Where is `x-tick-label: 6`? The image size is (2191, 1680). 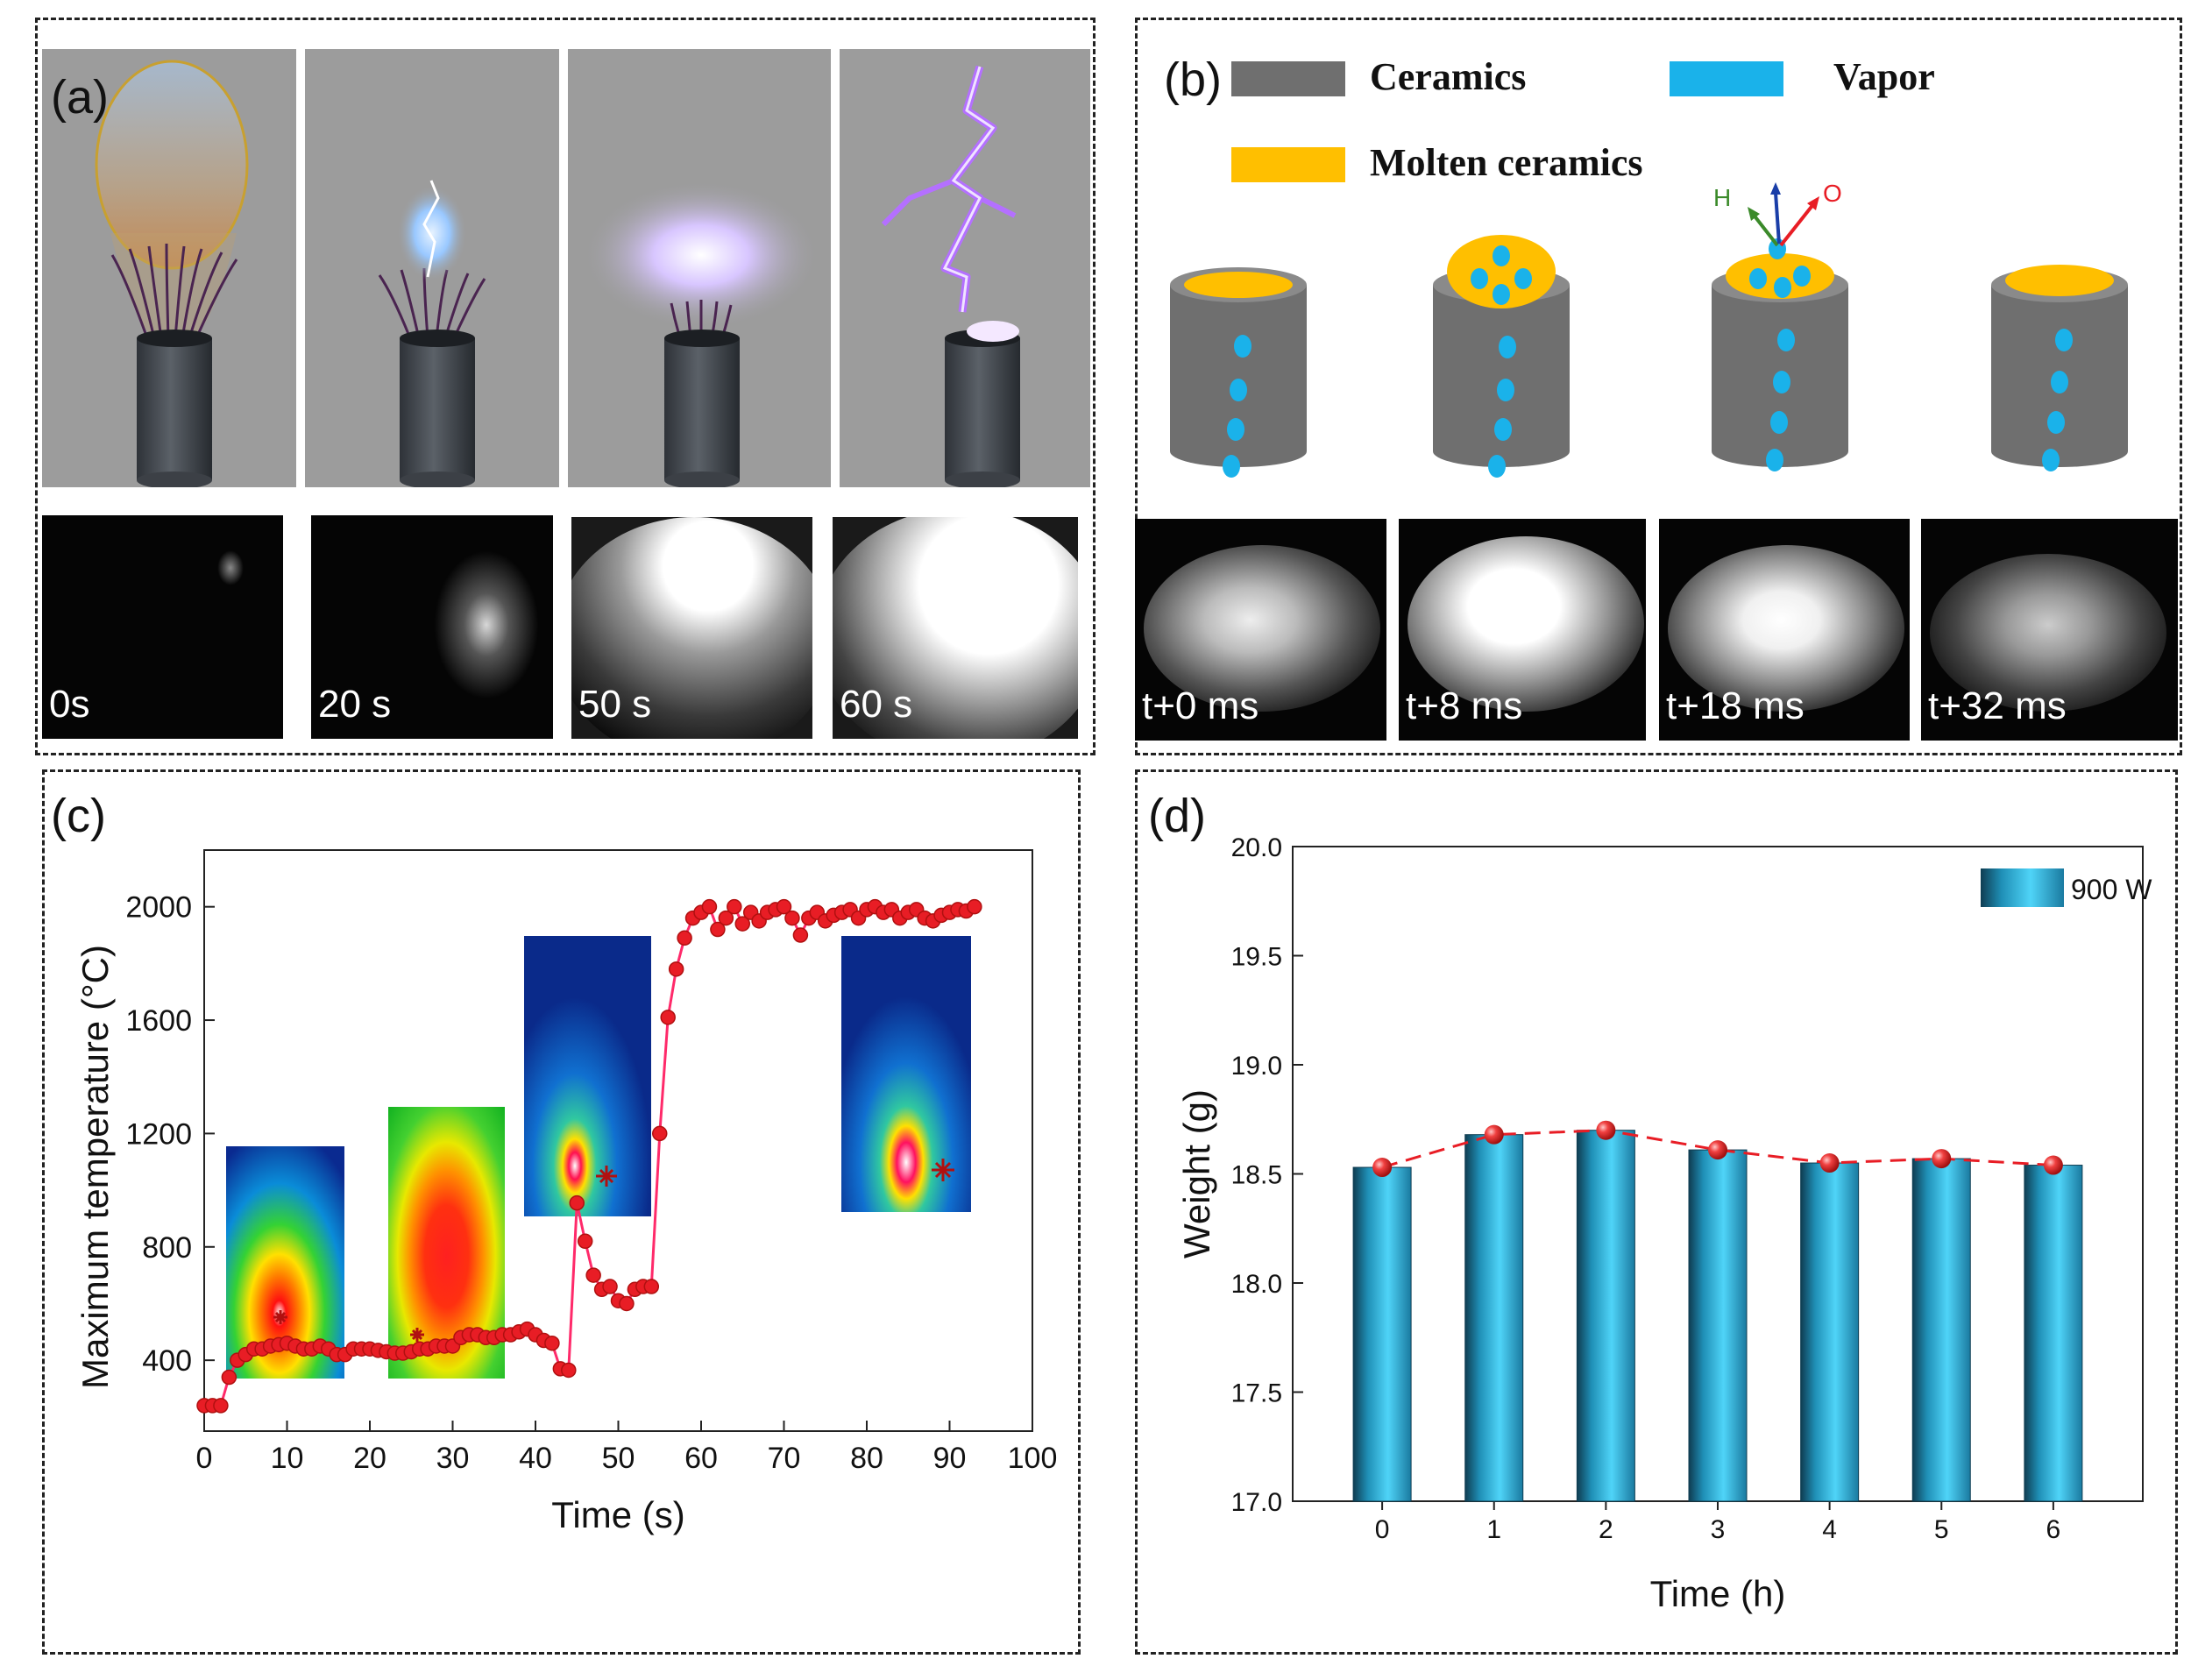
x-tick-label: 6 is located at coordinates (2053, 1529).